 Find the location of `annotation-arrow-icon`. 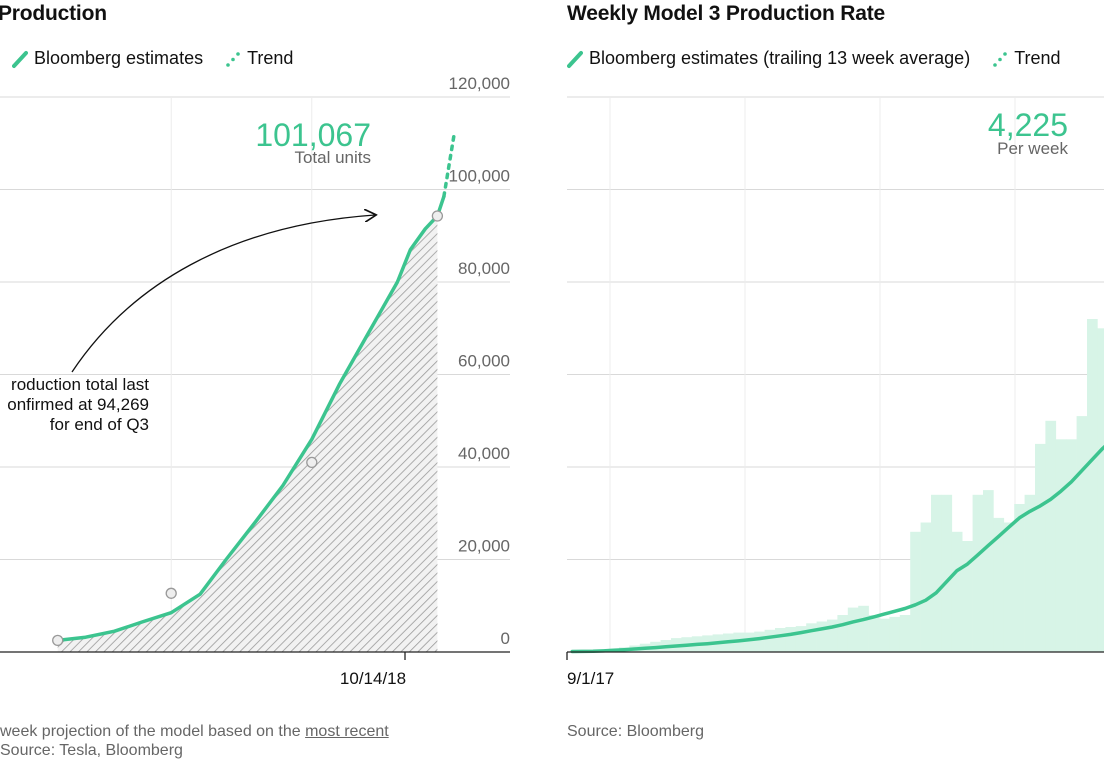

annotation-arrow-icon is located at coordinates (223, 294).